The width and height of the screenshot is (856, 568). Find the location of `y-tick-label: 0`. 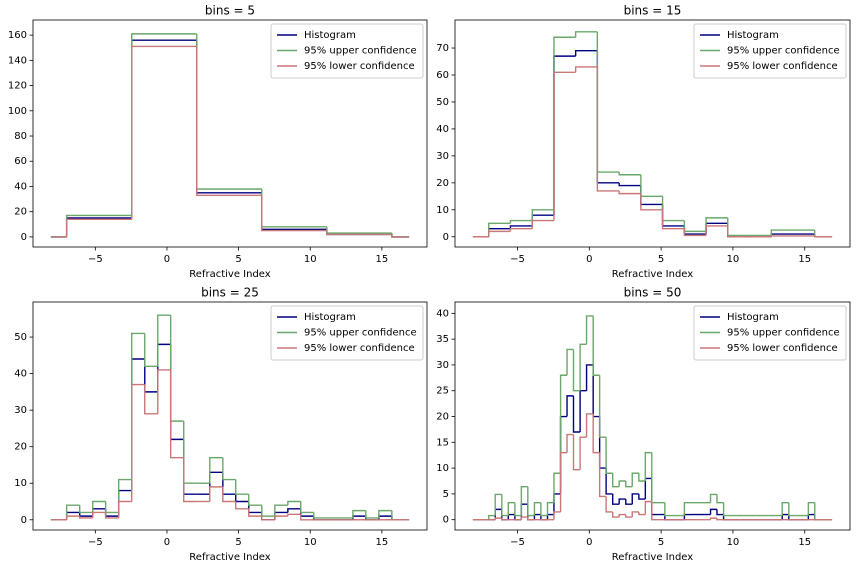

y-tick-label: 0 is located at coordinates (24, 520).